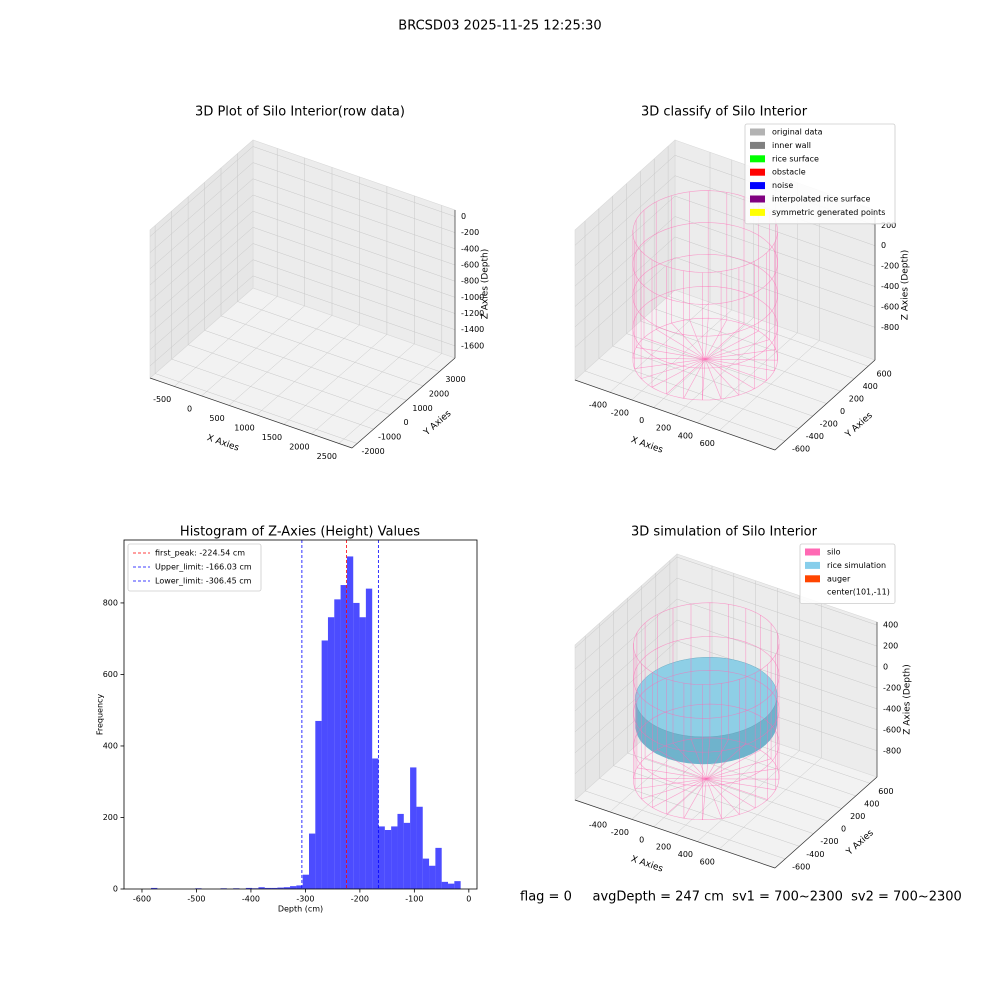 Image resolution: width=1000 pixels, height=1004 pixels. What do you see at coordinates (789, 172) in the screenshot?
I see `legend-label: obstacle` at bounding box center [789, 172].